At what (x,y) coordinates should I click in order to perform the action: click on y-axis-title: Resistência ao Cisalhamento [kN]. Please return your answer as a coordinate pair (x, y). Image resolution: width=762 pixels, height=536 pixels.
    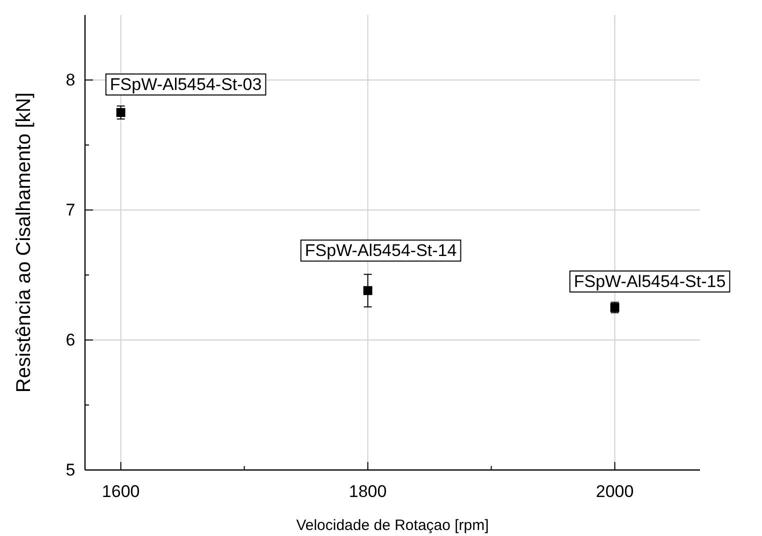
    Looking at the image, I should click on (24, 242).